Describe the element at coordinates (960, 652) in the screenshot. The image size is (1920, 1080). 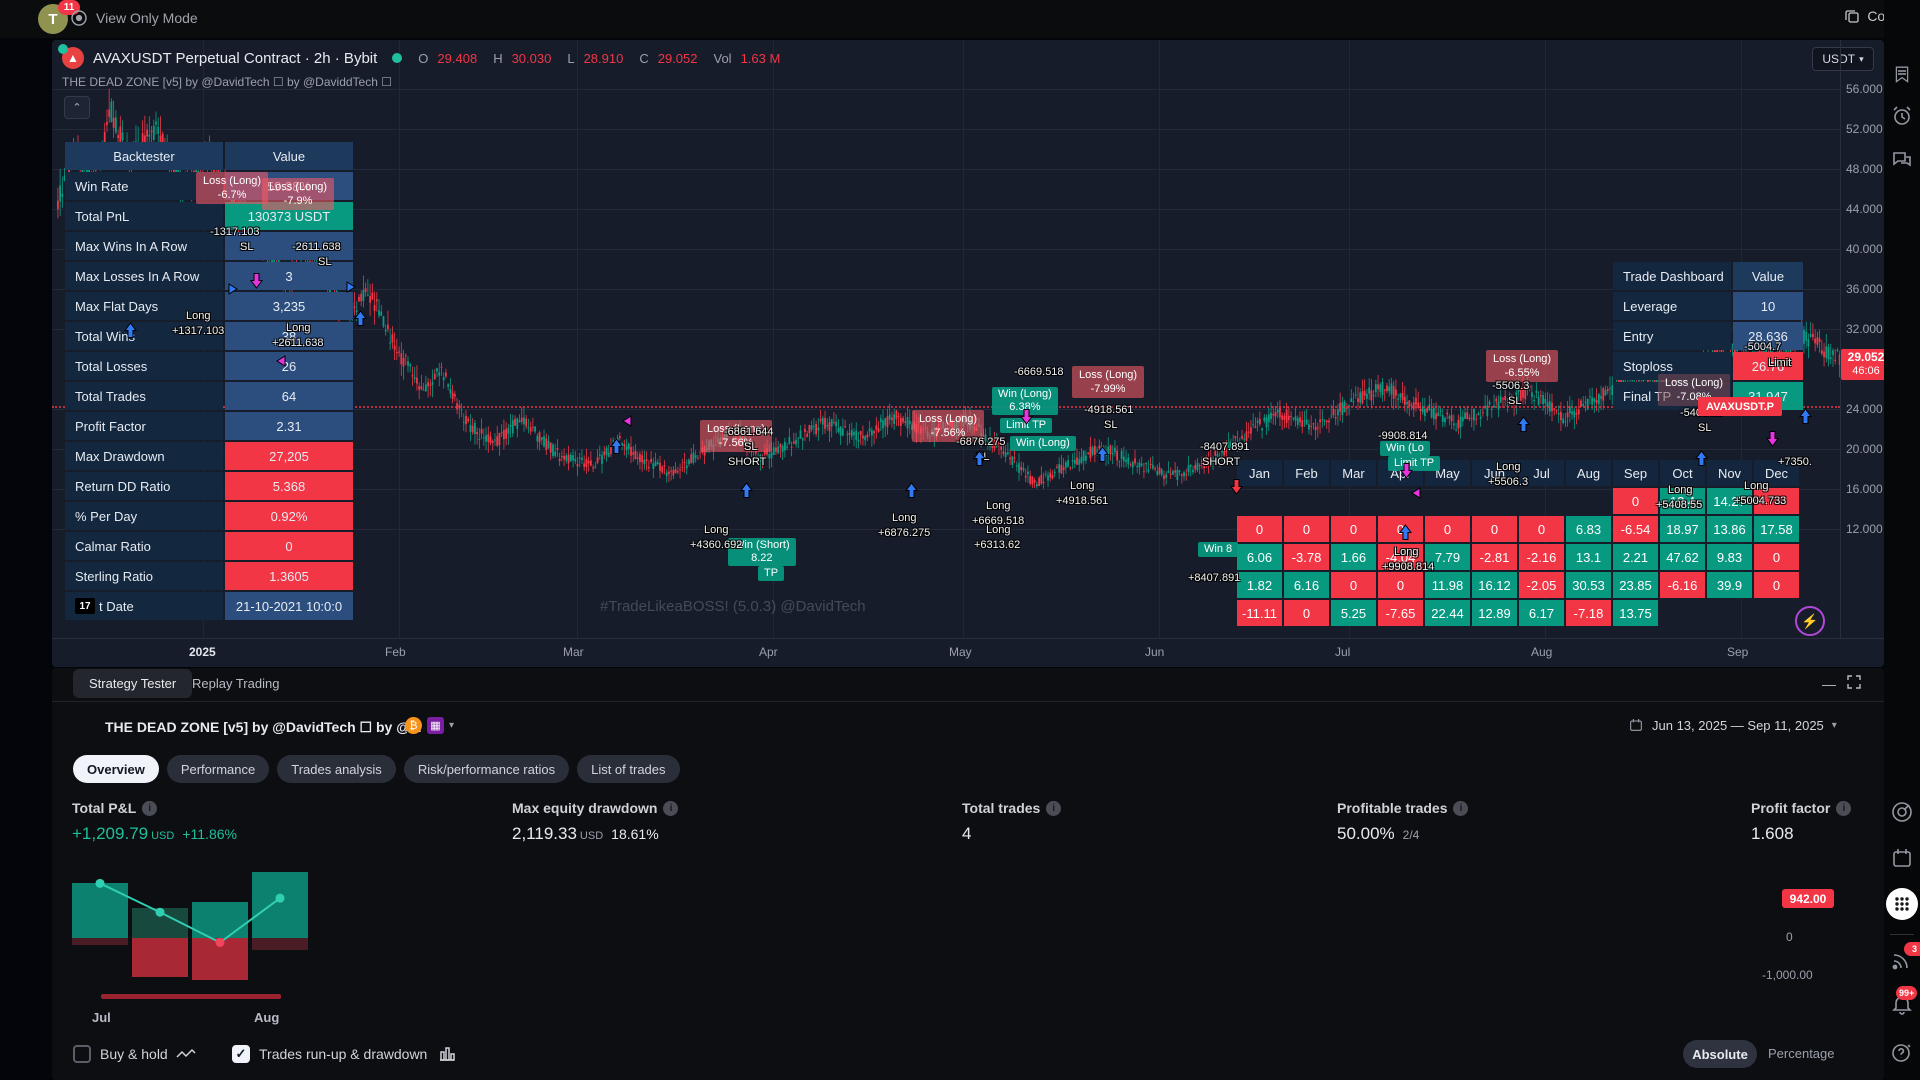
I see `time-tick: May` at that location.